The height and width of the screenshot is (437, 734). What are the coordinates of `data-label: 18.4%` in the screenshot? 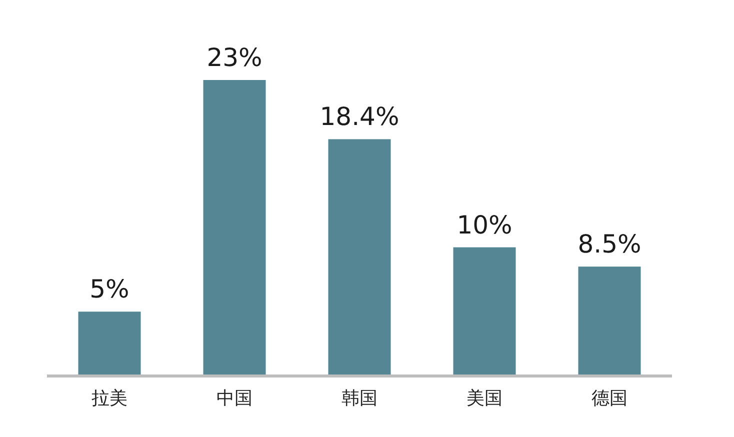 It's located at (360, 117).